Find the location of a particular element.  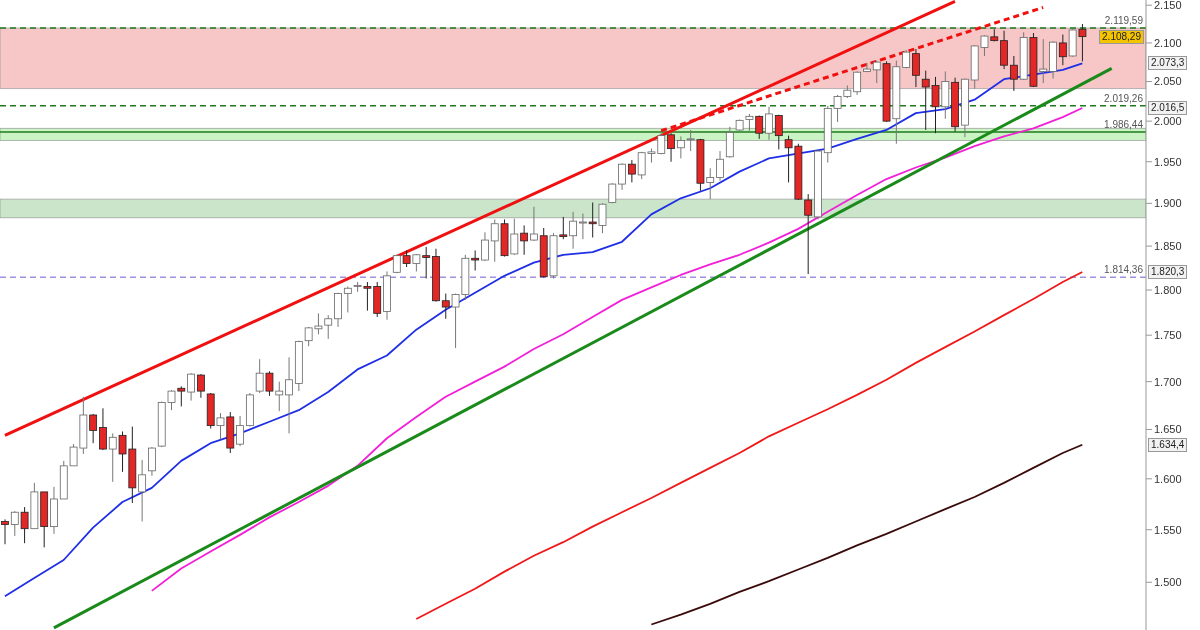

y-tick-label: 1.750 is located at coordinates (1168, 335).